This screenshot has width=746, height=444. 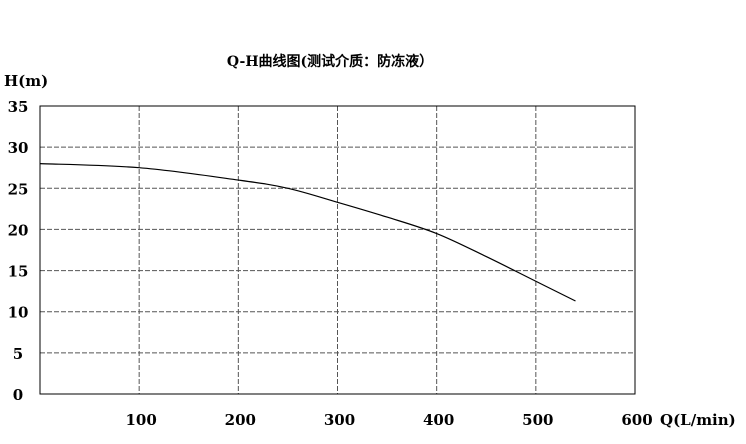 I want to click on y-tick-label: 15, so click(x=18, y=272).